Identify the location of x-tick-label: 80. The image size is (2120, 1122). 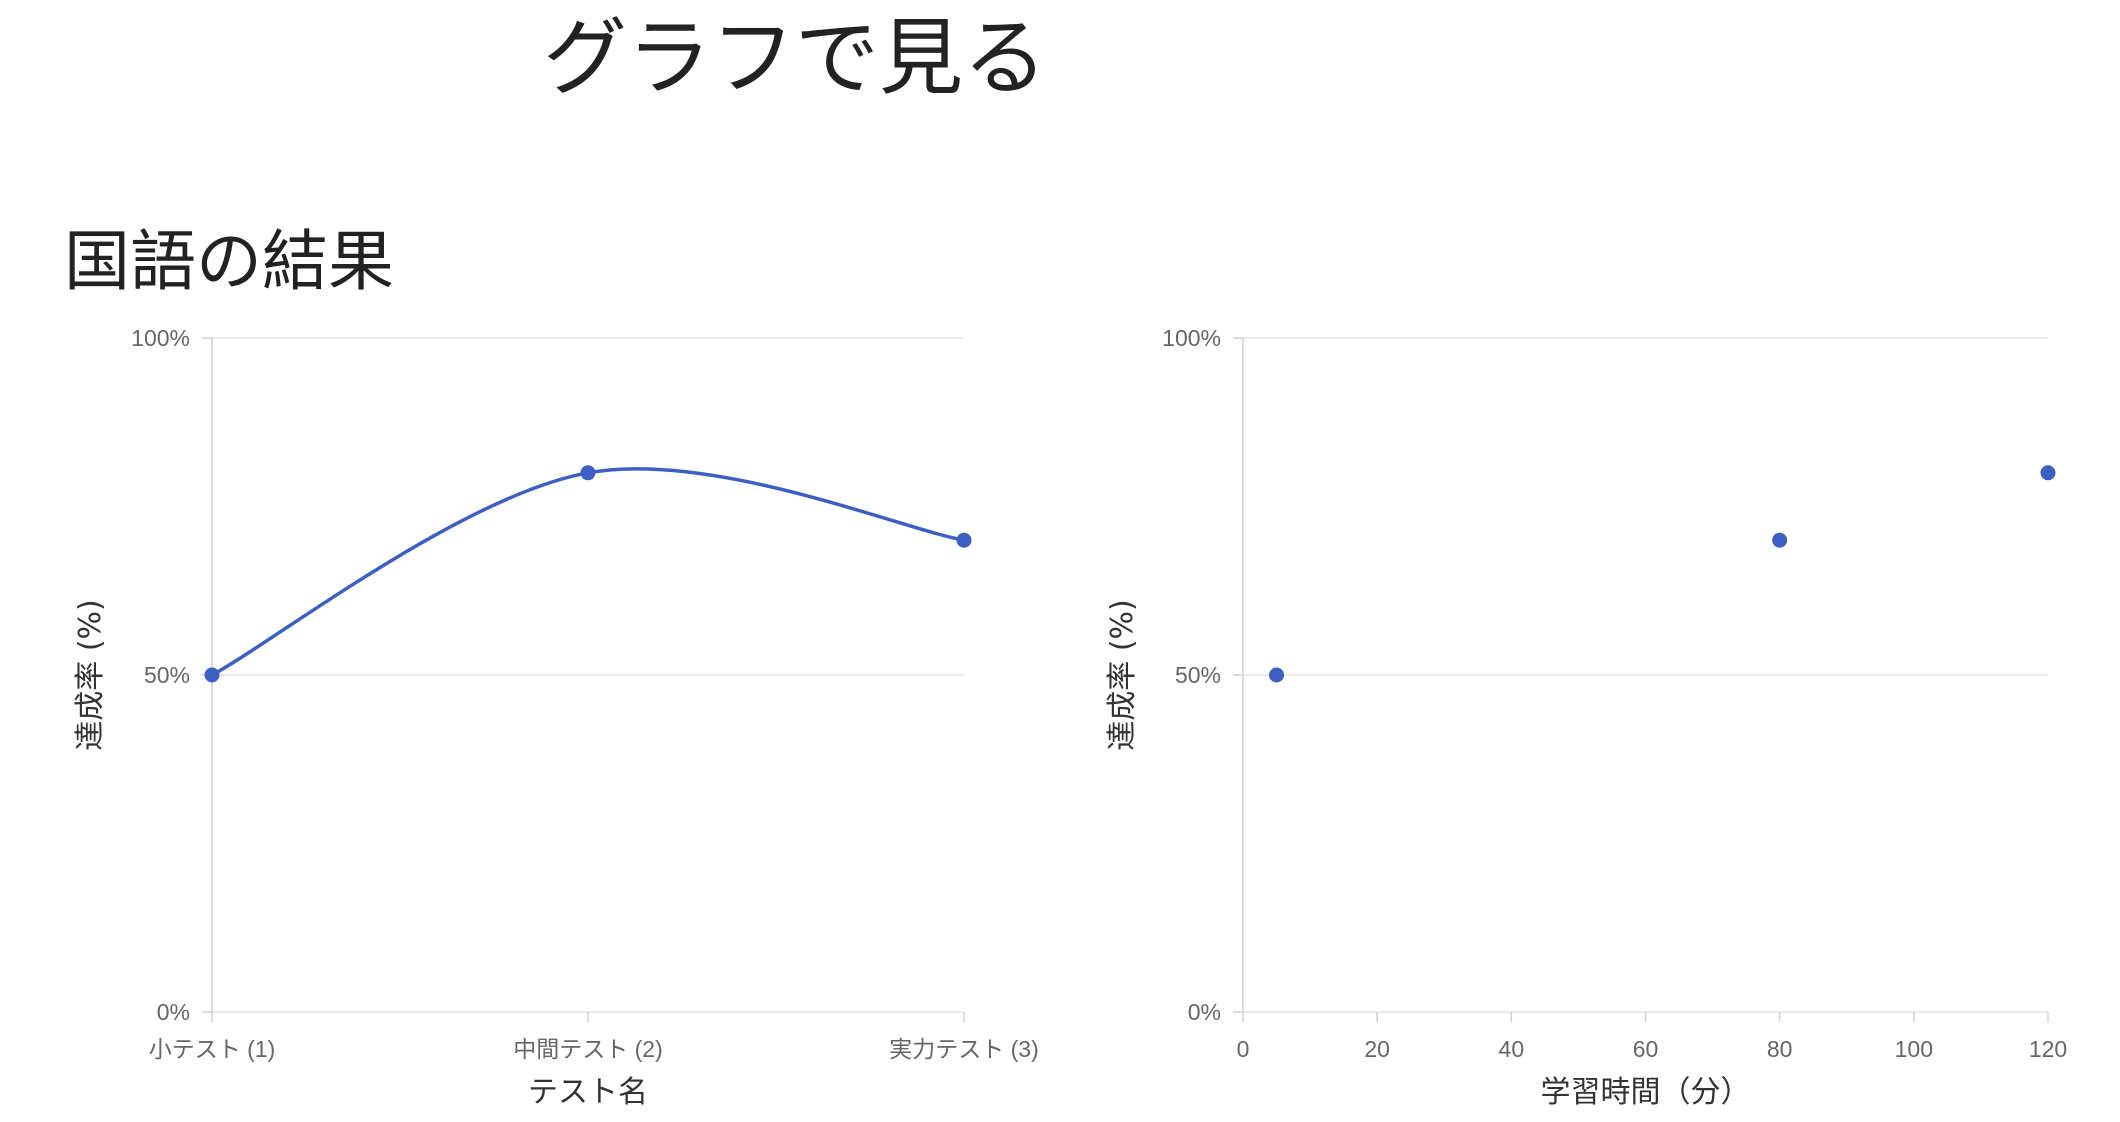
(1780, 1049).